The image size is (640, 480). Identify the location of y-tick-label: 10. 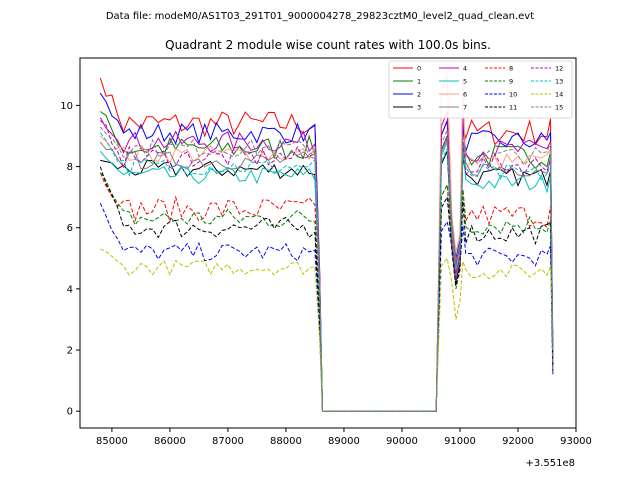
(66, 106).